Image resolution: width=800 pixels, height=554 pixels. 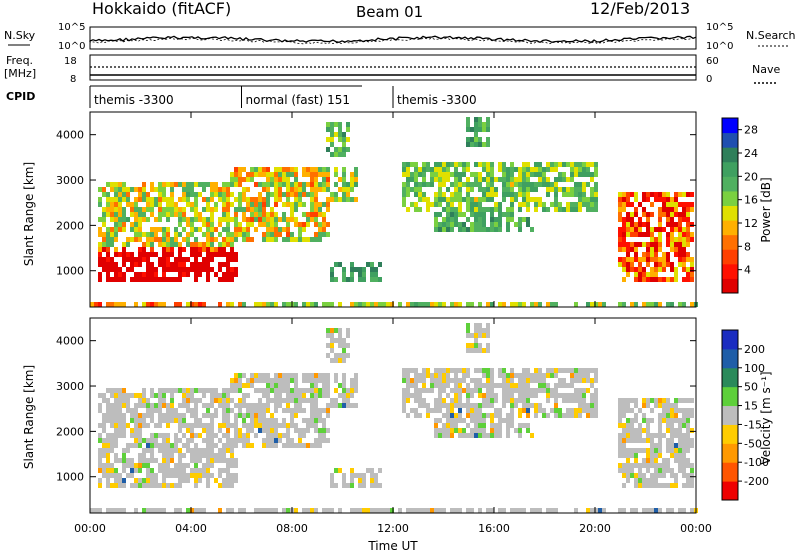 I want to click on power-colorbar-label: Power [dB], so click(x=766, y=209).